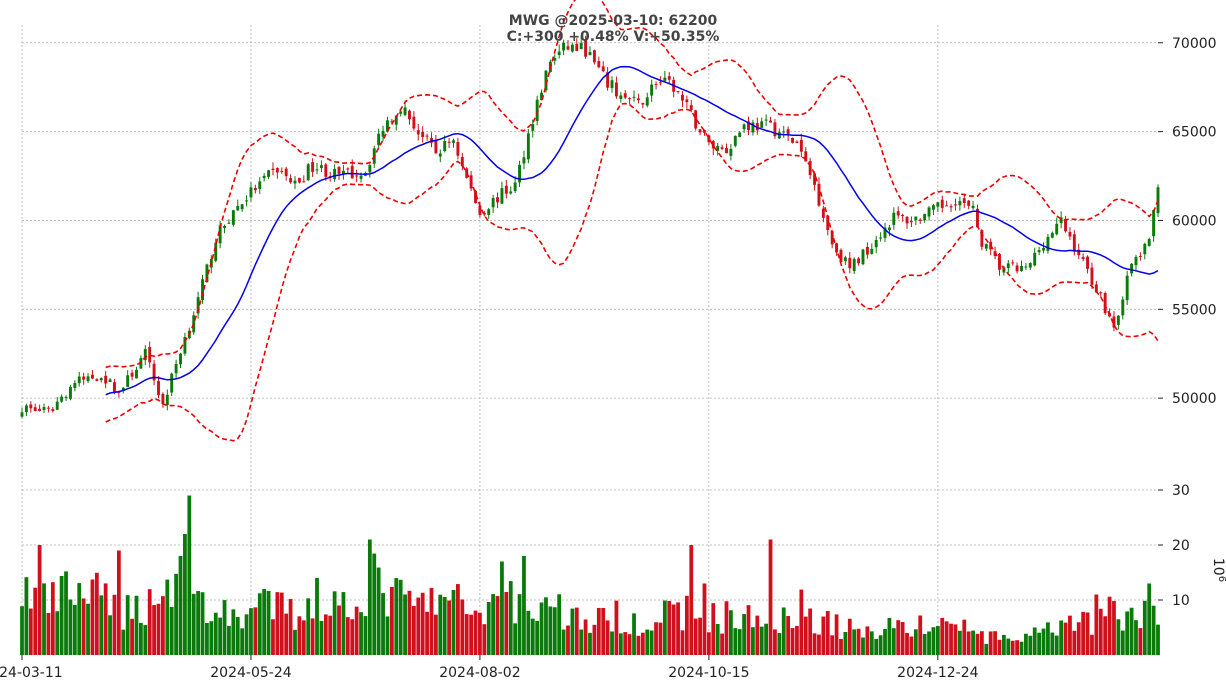 This screenshot has width=1226, height=690. Describe the element at coordinates (613, 37) in the screenshot. I see `chart-subtitle: C:+300 +0.48% V:+50.35%` at that location.